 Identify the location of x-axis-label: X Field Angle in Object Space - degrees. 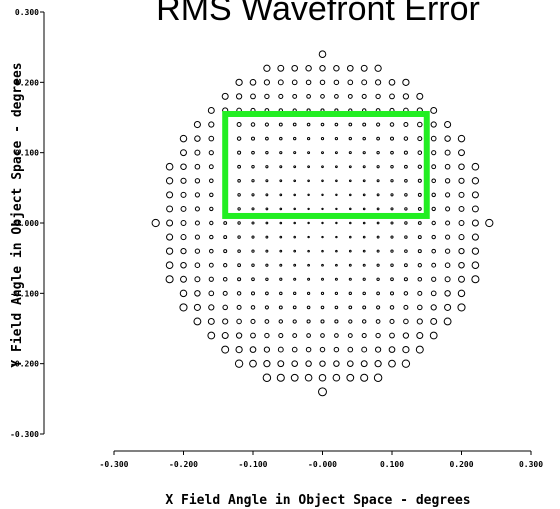
(317, 500).